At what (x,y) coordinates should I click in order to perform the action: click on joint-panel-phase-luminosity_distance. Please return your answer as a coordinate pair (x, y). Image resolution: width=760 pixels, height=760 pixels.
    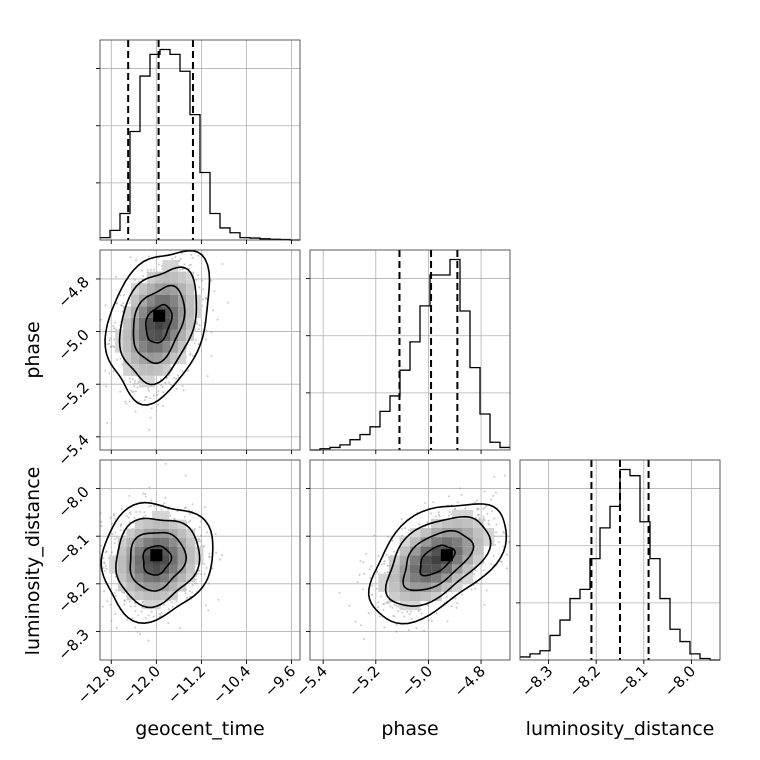
    Looking at the image, I should click on (408, 561).